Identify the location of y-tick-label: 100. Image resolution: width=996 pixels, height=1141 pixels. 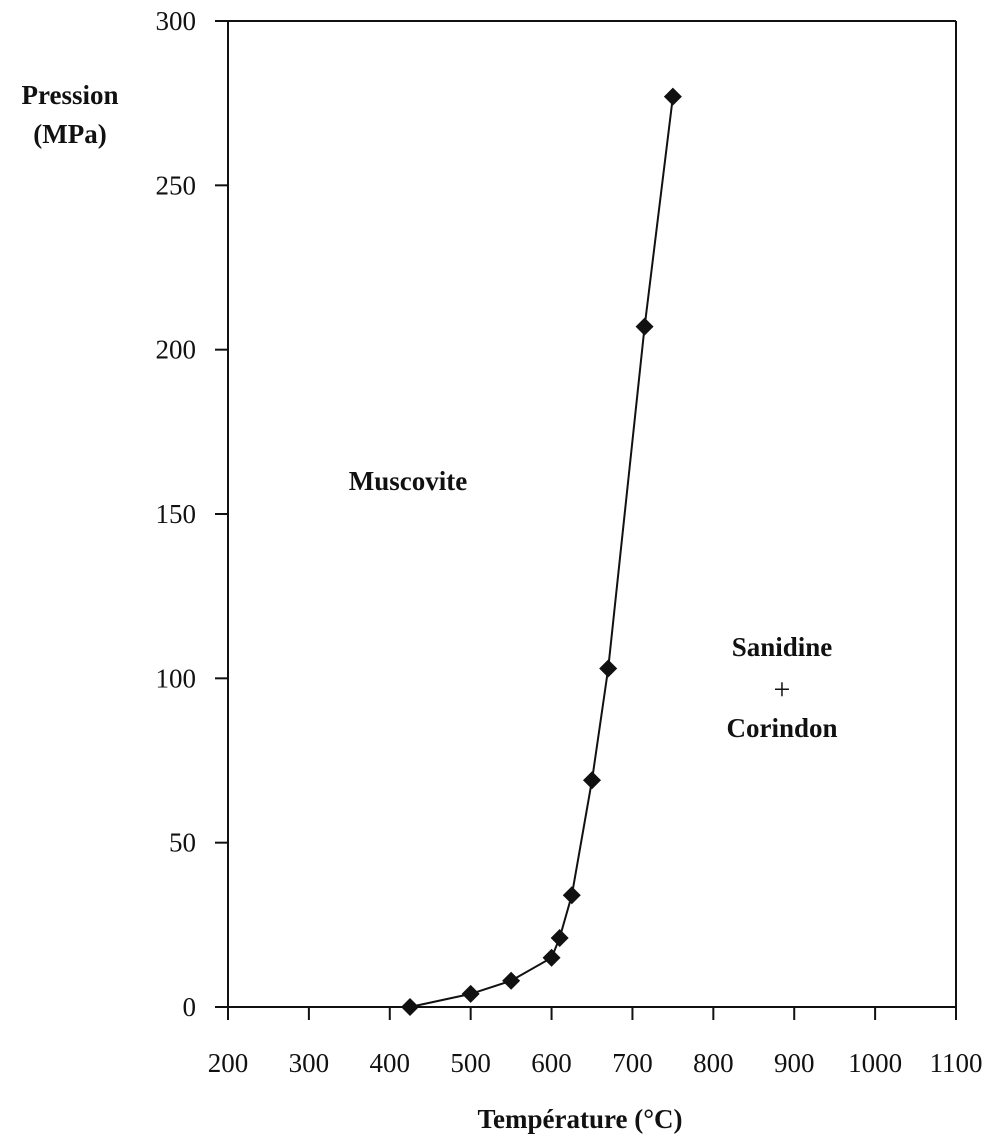
(176, 678).